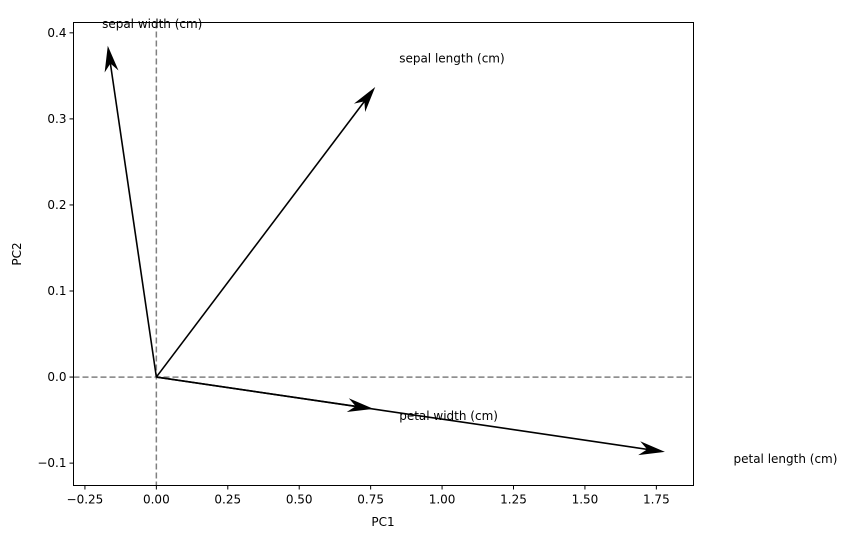  What do you see at coordinates (85, 500) in the screenshot?
I see `x-tick-label: −0.25` at bounding box center [85, 500].